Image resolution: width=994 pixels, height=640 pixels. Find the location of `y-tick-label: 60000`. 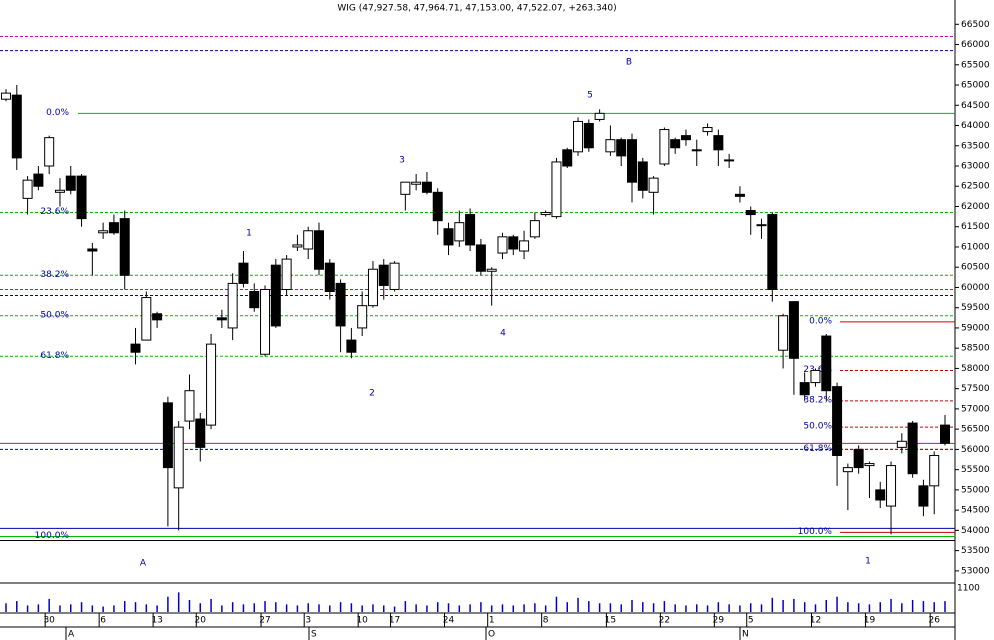

y-tick-label: 60000 is located at coordinates (975, 288).